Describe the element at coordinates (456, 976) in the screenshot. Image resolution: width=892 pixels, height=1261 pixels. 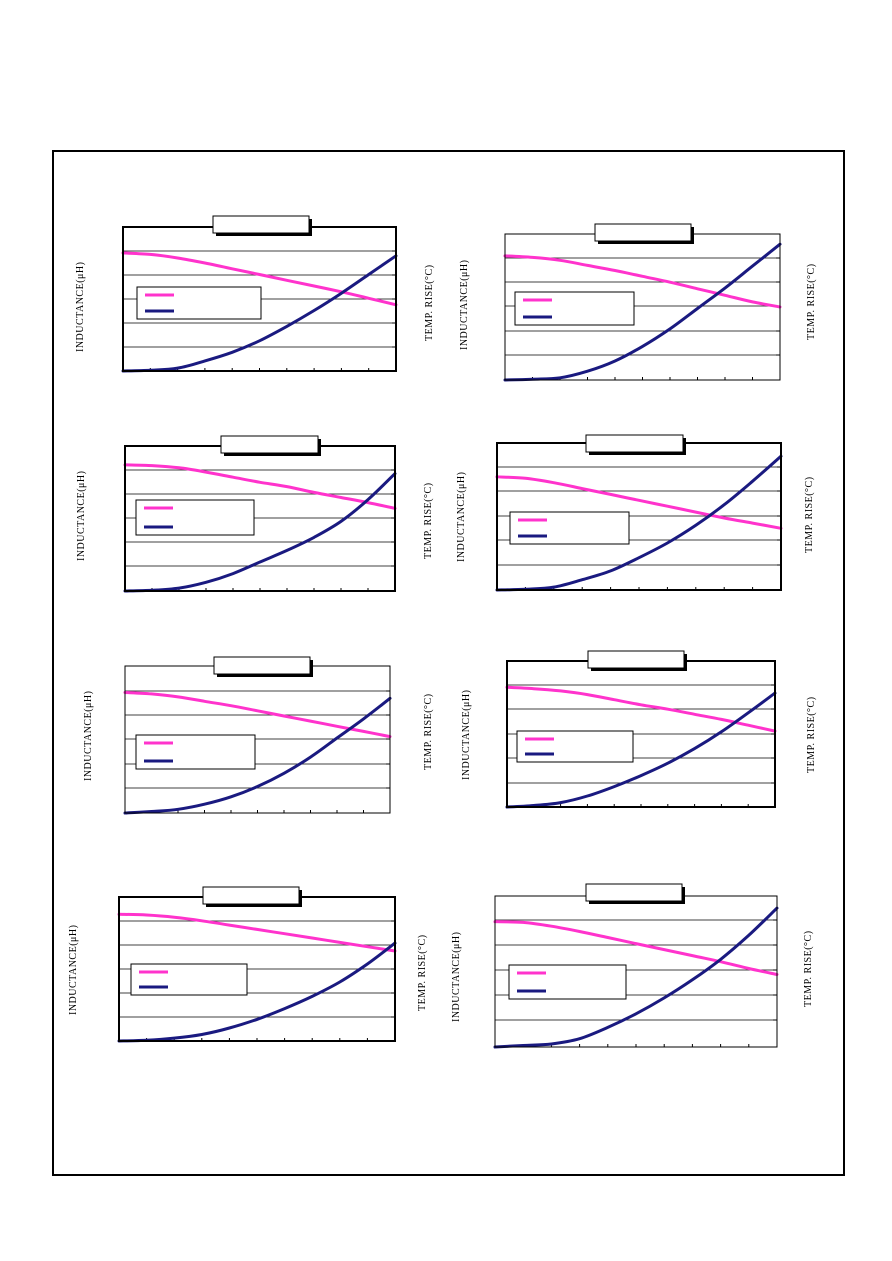
I see `y-axis-label-left: INDUCTANCE(μH)` at that location.